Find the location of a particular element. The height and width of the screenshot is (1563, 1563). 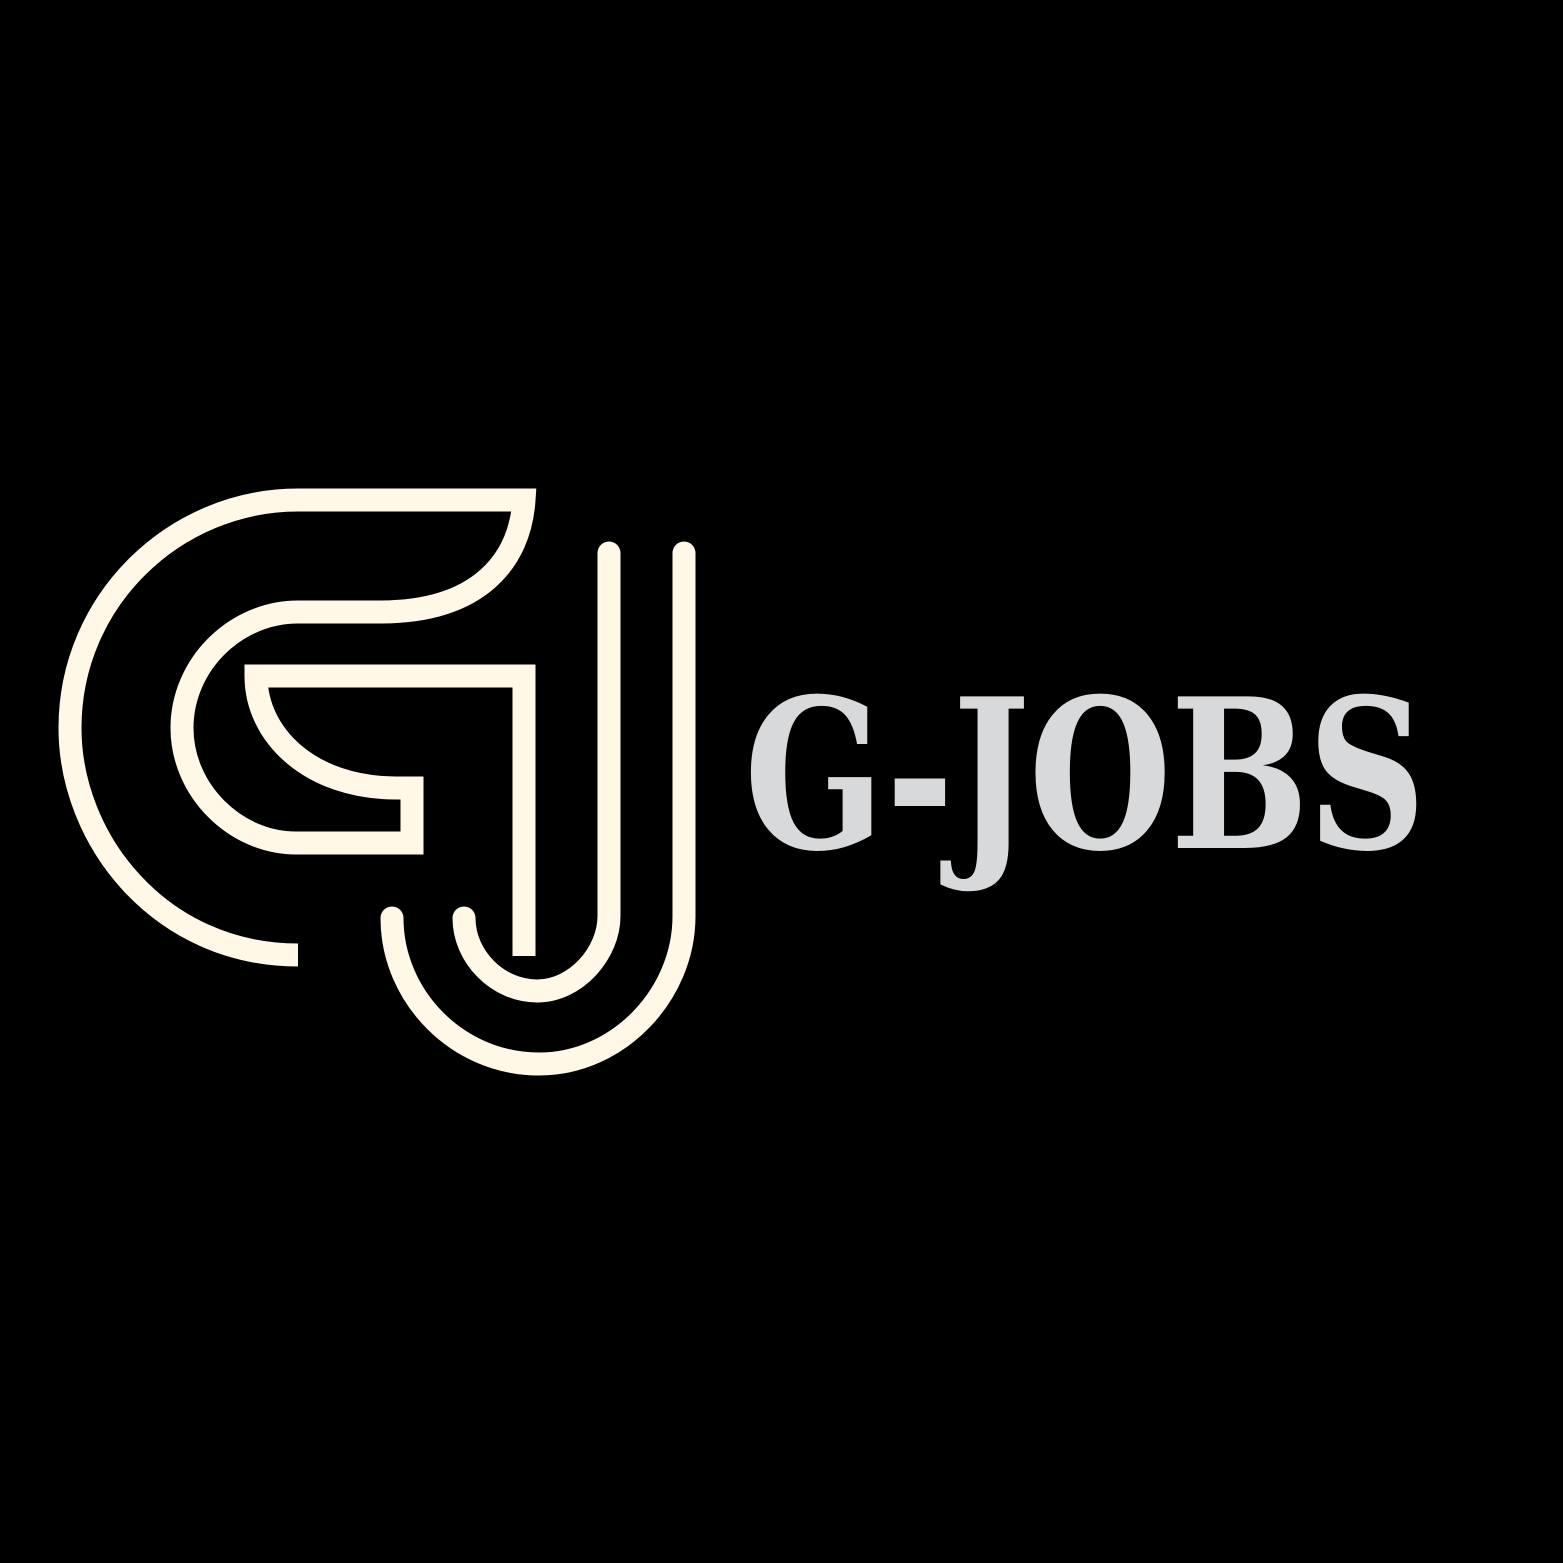

j-outer-outline is located at coordinates (538, 808).